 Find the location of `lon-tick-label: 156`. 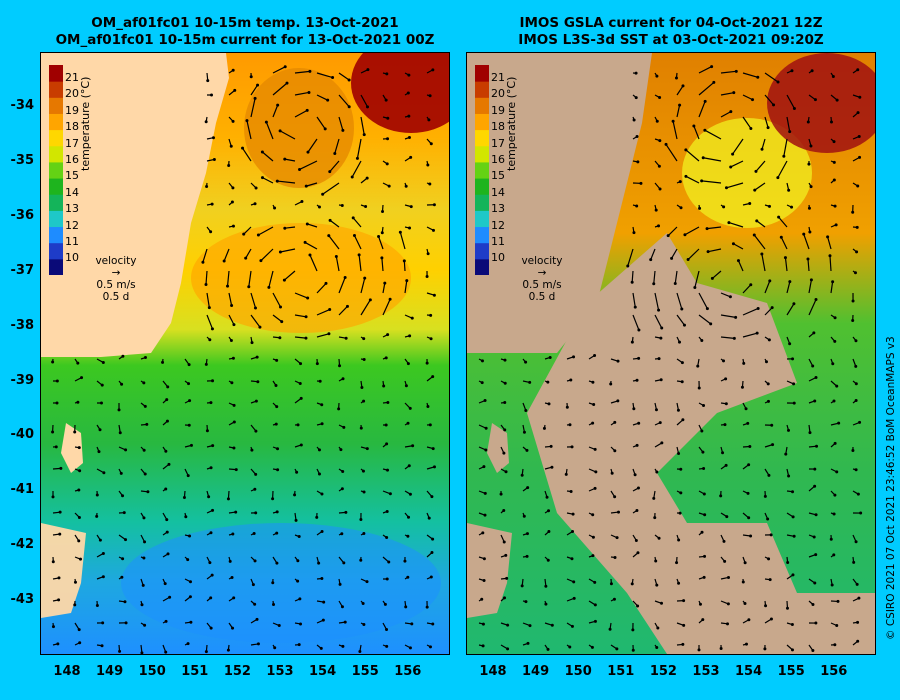

lon-tick-label: 156 is located at coordinates (834, 671).